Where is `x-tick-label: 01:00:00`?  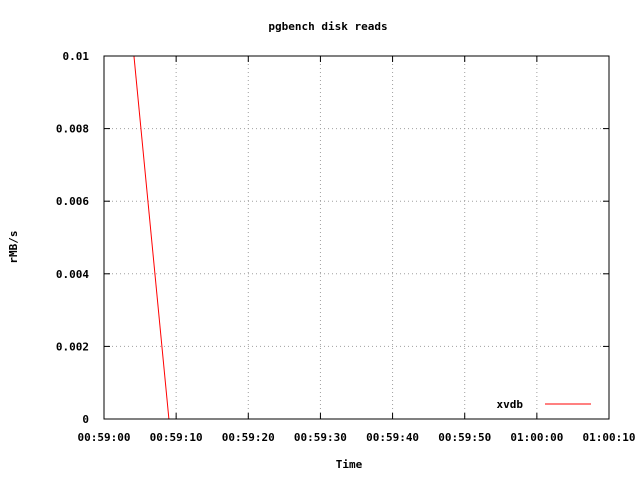 x-tick-label: 01:00:00 is located at coordinates (536, 437).